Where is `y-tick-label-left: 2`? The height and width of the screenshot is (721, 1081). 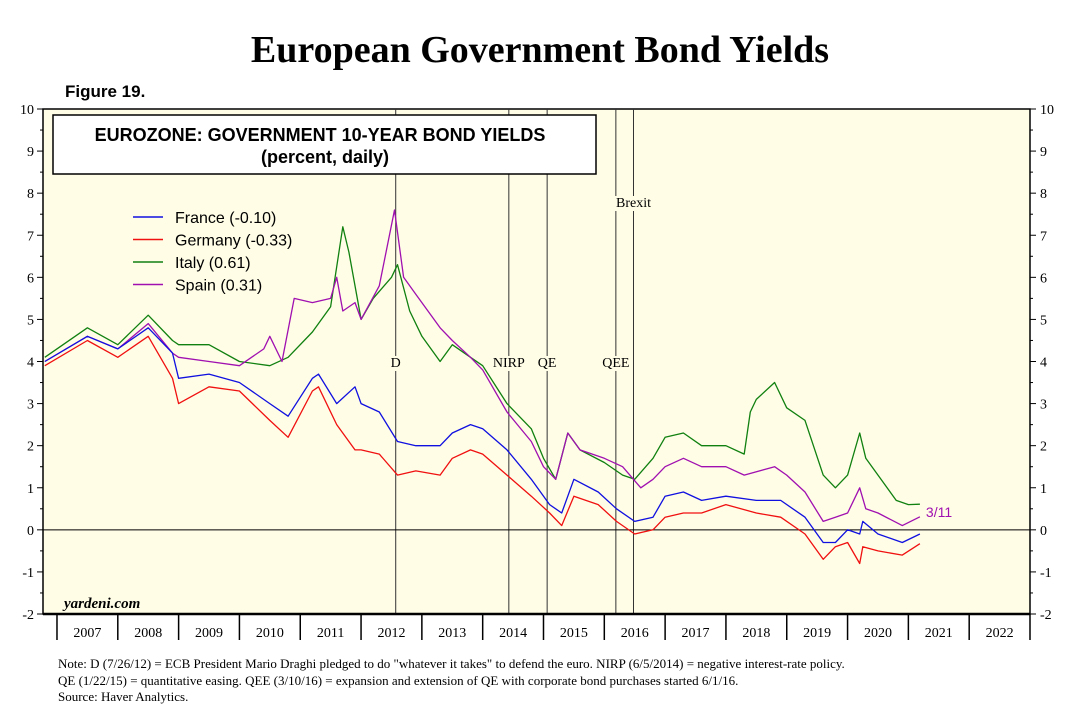
y-tick-label-left: 2 is located at coordinates (30, 447).